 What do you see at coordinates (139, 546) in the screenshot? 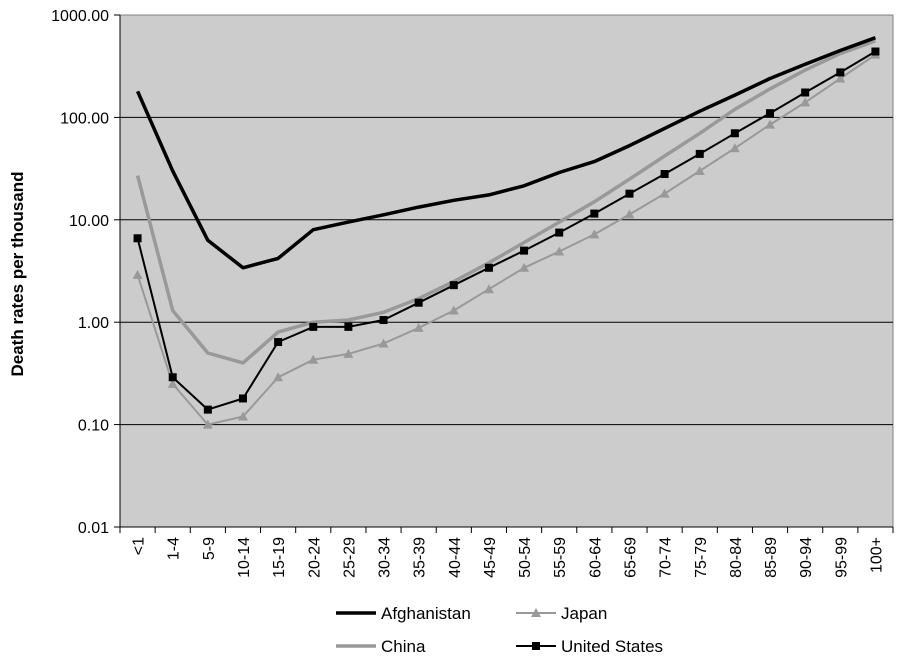
I see `x-tick-label: <1` at bounding box center [139, 546].